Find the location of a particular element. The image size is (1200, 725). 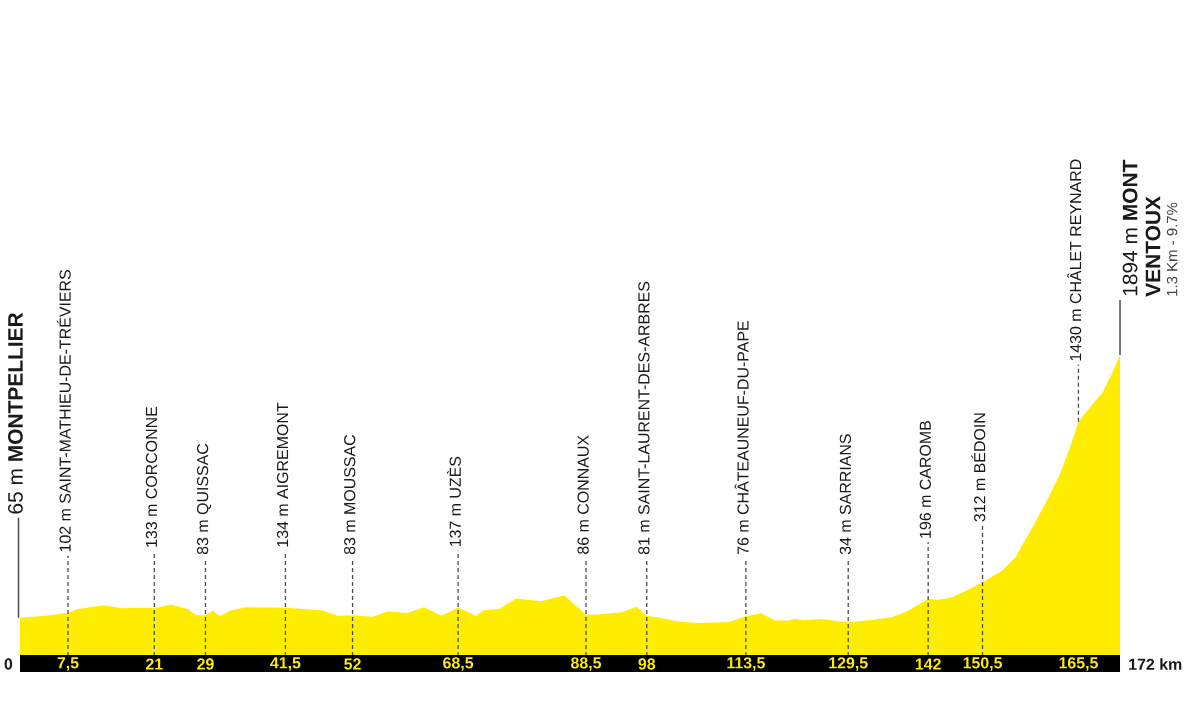

annotation: 83 m MOUSSAC is located at coordinates (350, 494).